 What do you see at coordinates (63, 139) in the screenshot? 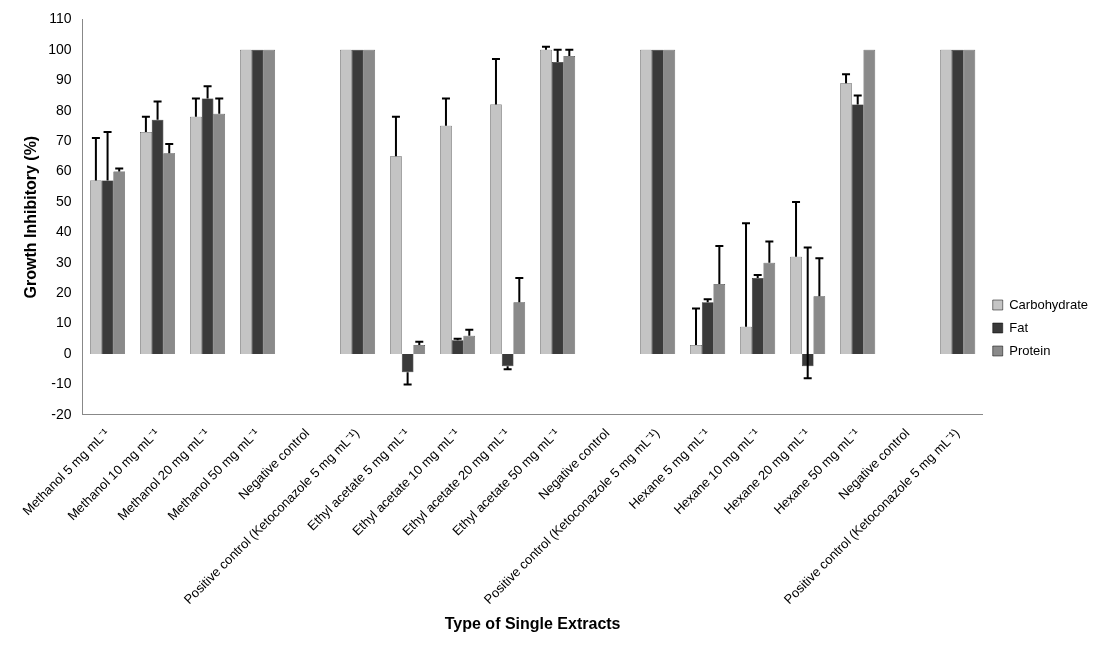
I see `y-tick-label: 70` at bounding box center [63, 139].